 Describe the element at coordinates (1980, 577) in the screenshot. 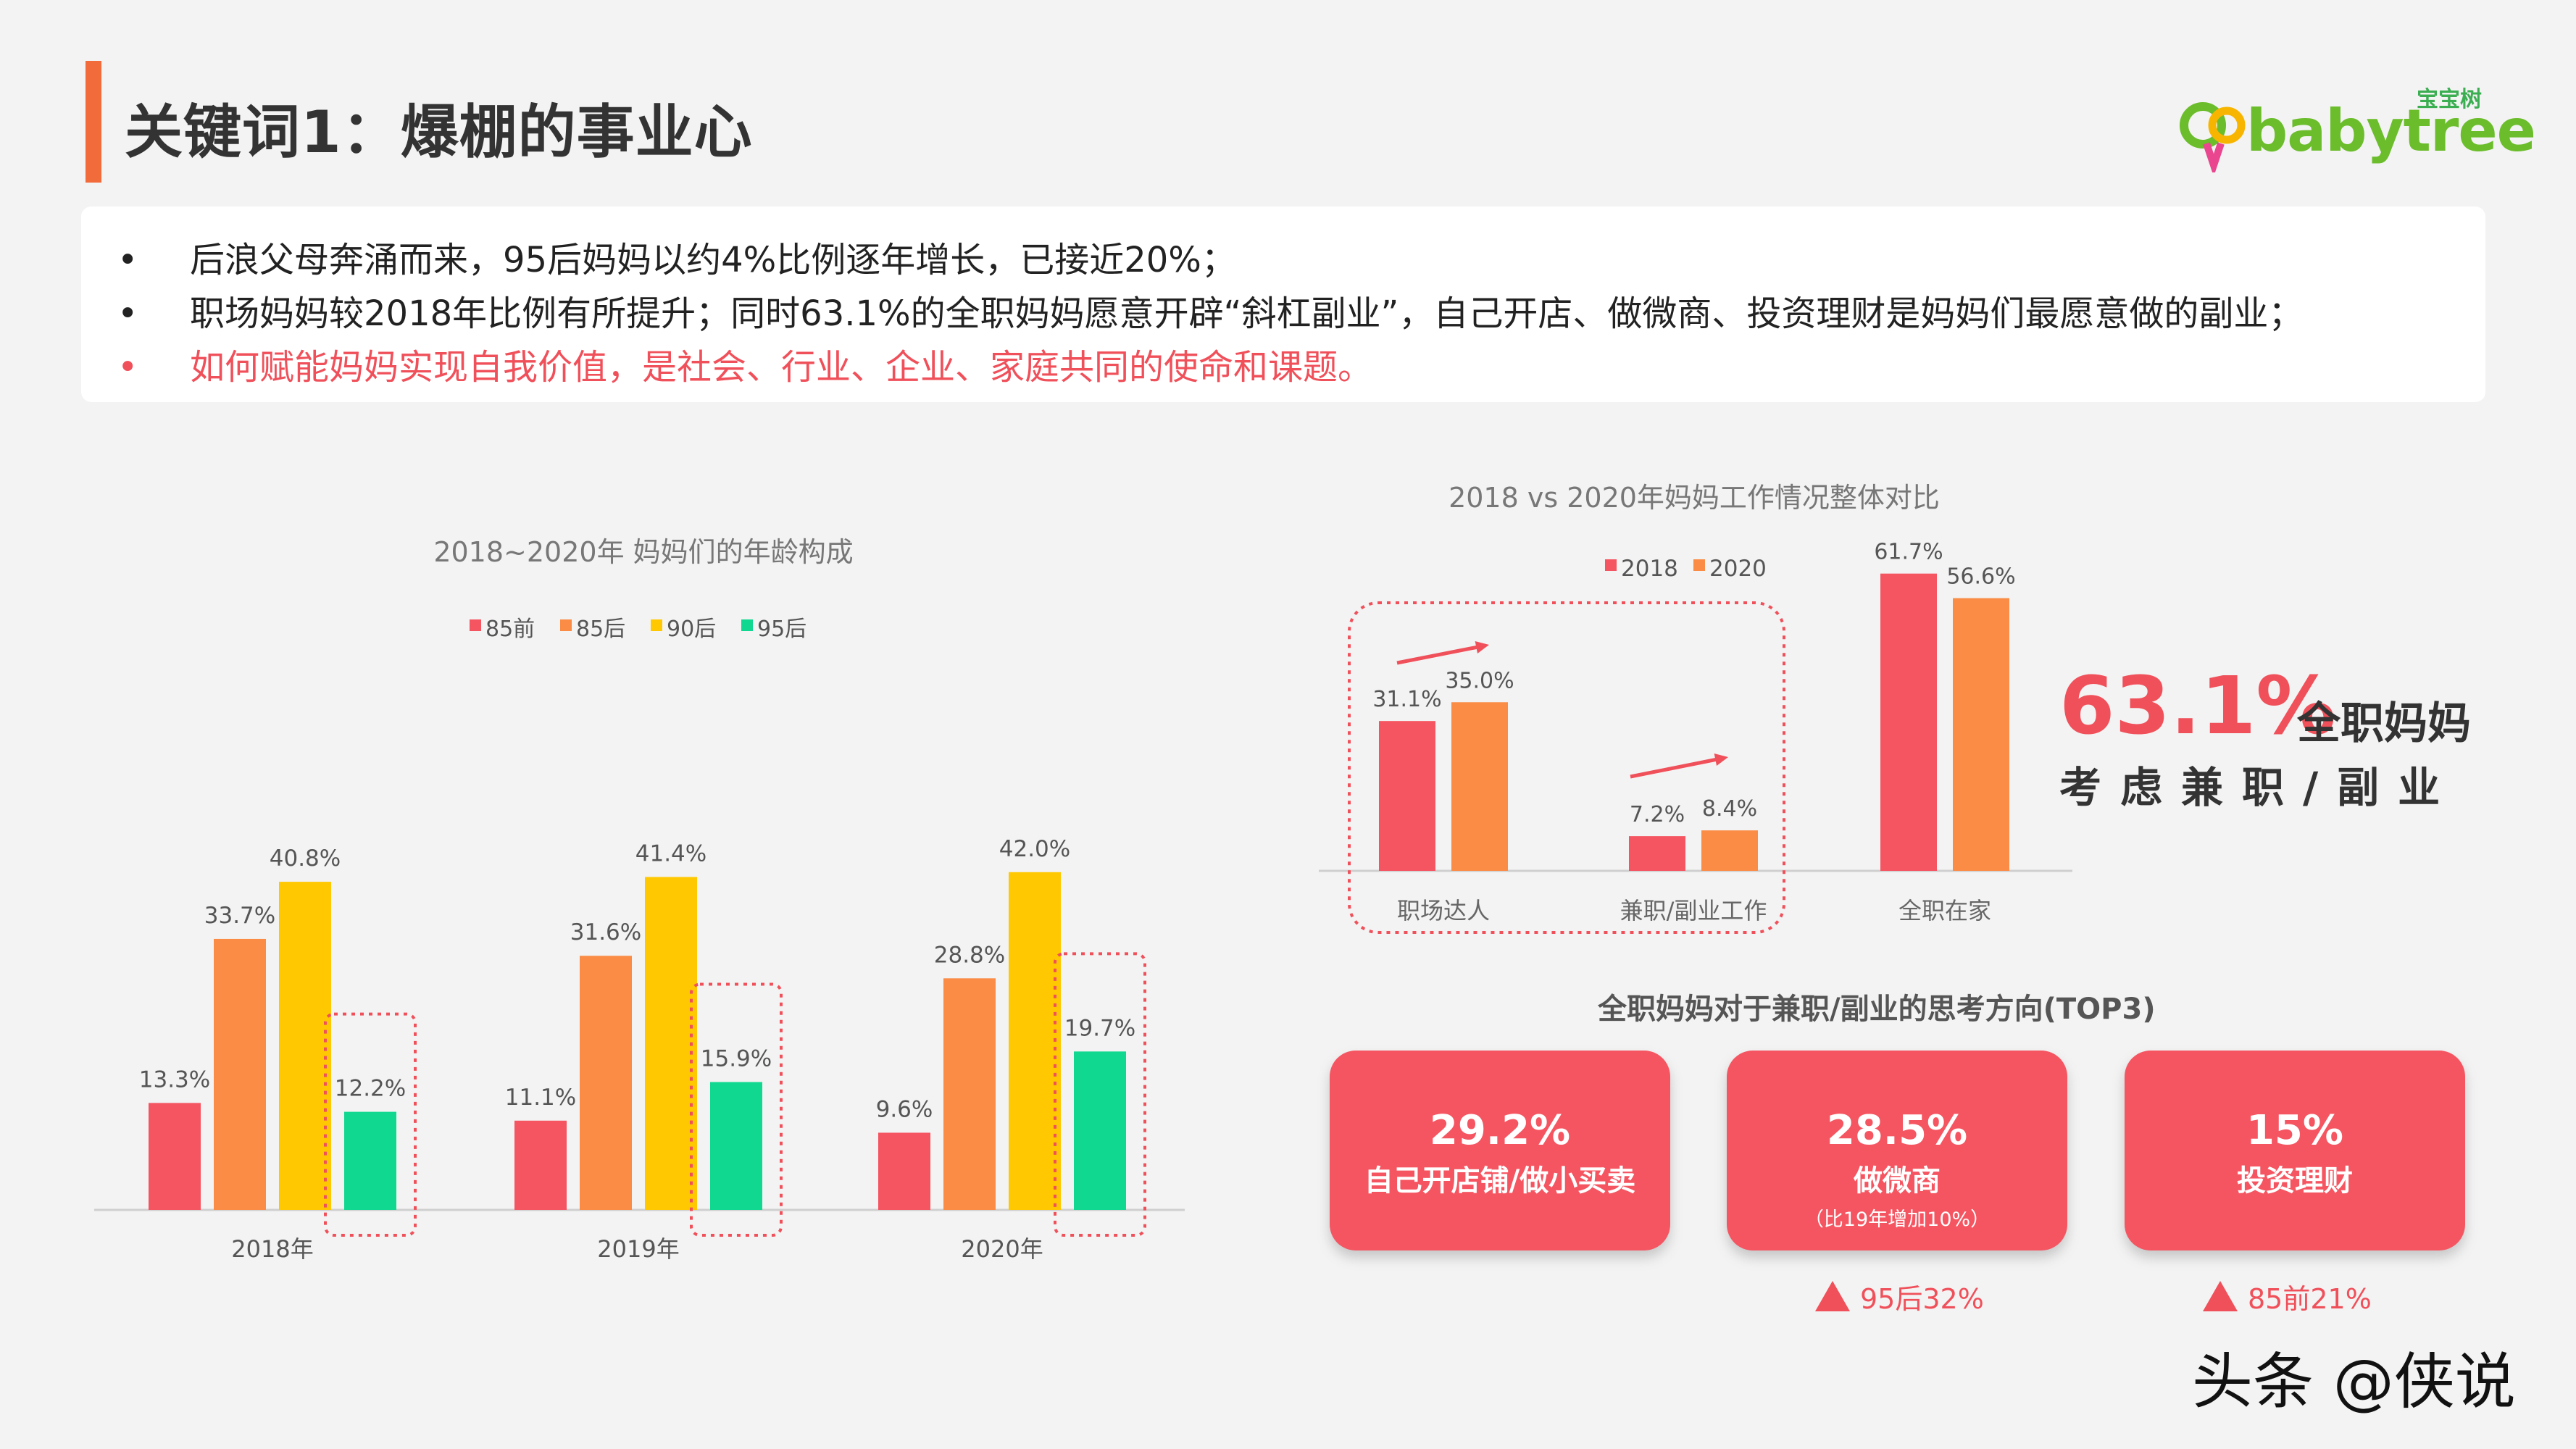

I see `data-label: 56.6%` at that location.